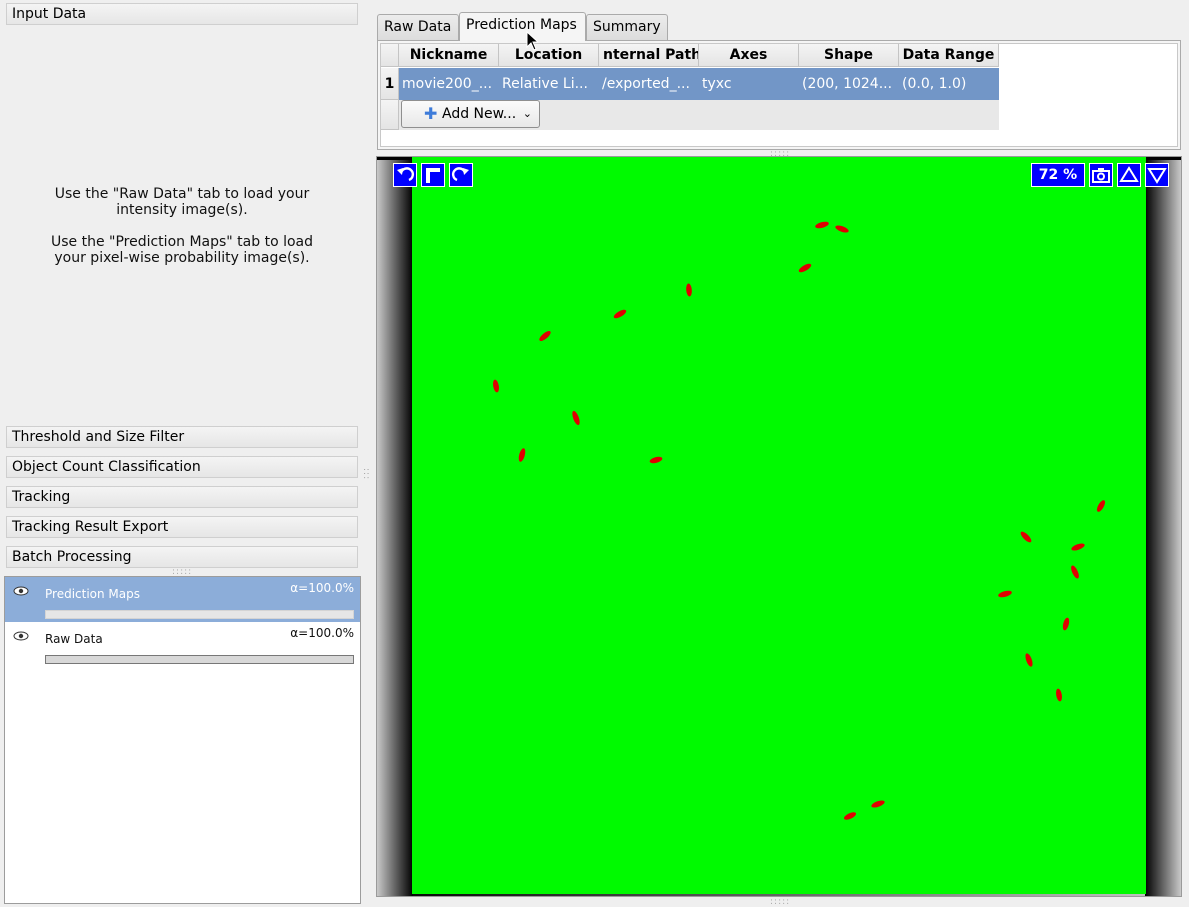 Image resolution: width=1189 pixels, height=907 pixels. I want to click on column-header-axes: Axes, so click(749, 55).